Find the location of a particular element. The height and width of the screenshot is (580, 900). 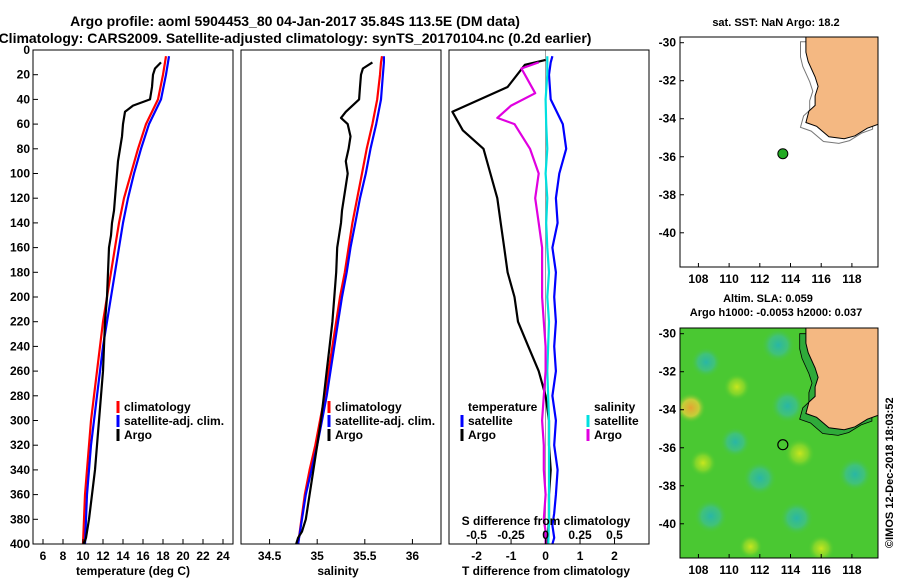

y-tick-label: 60 is located at coordinates (24, 124).